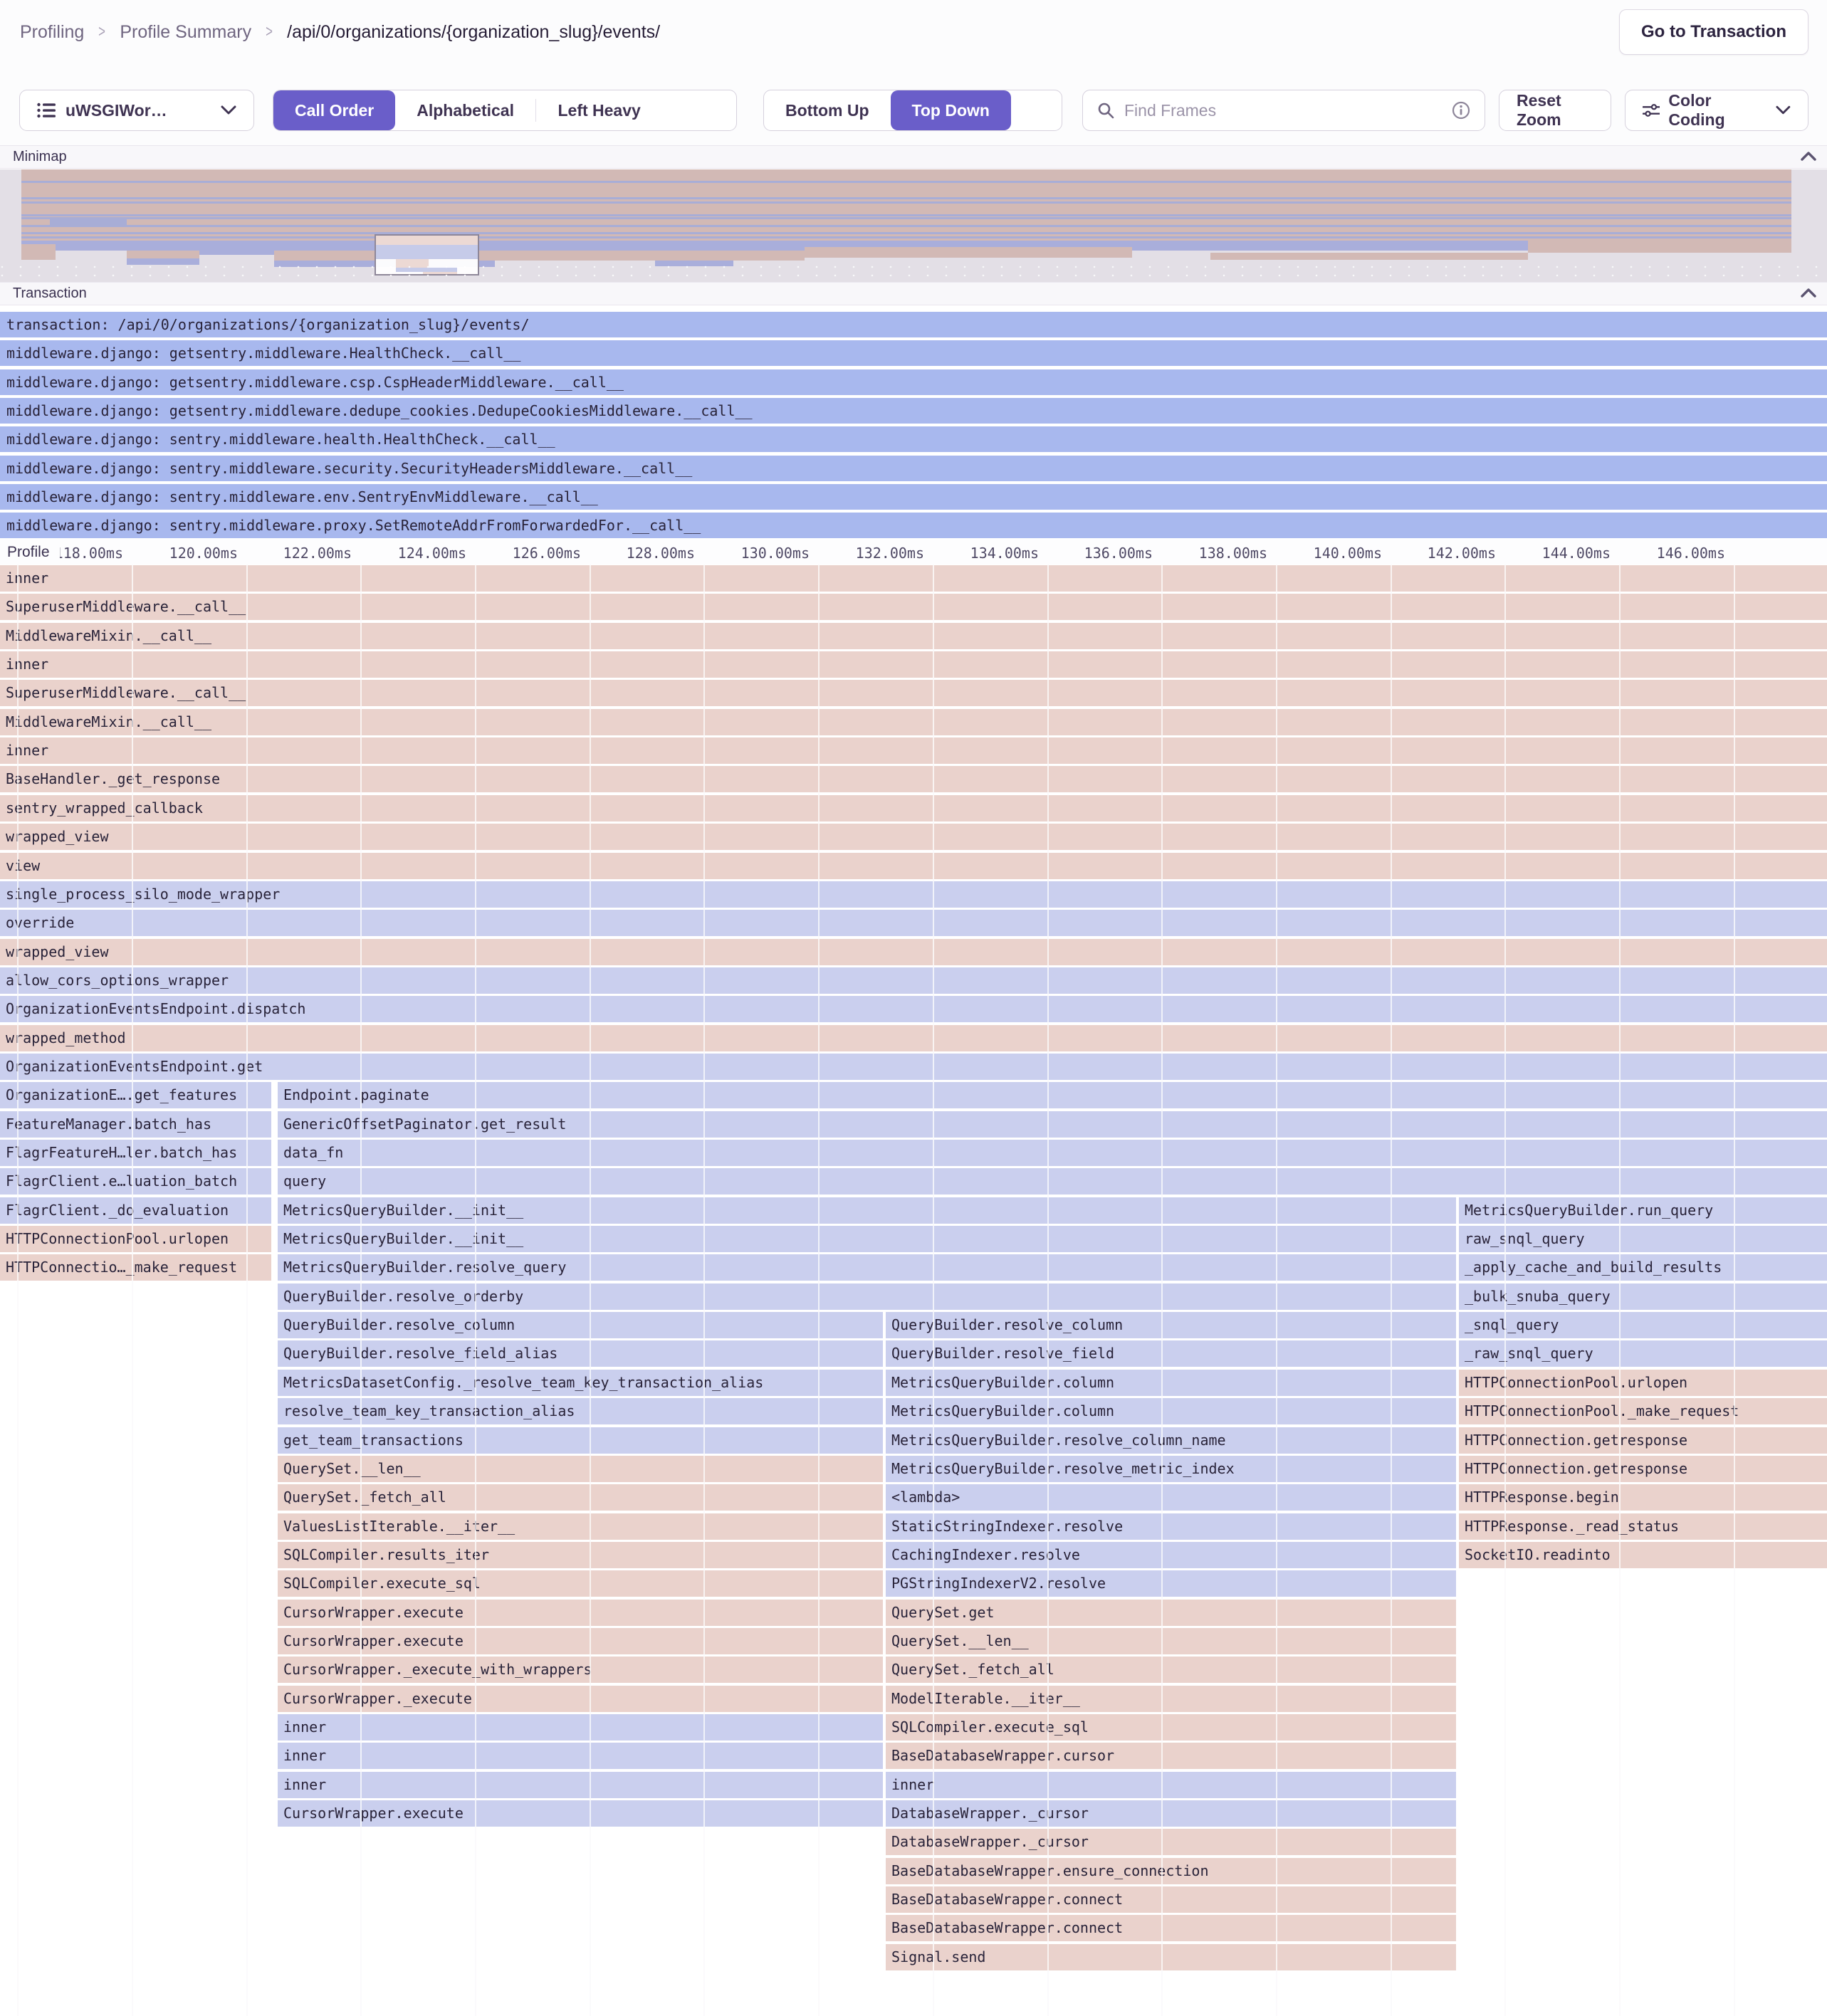 The image size is (1827, 2016). What do you see at coordinates (1643, 1411) in the screenshot?
I see `flame-frame: HTTPConnectionPool._make_request` at bounding box center [1643, 1411].